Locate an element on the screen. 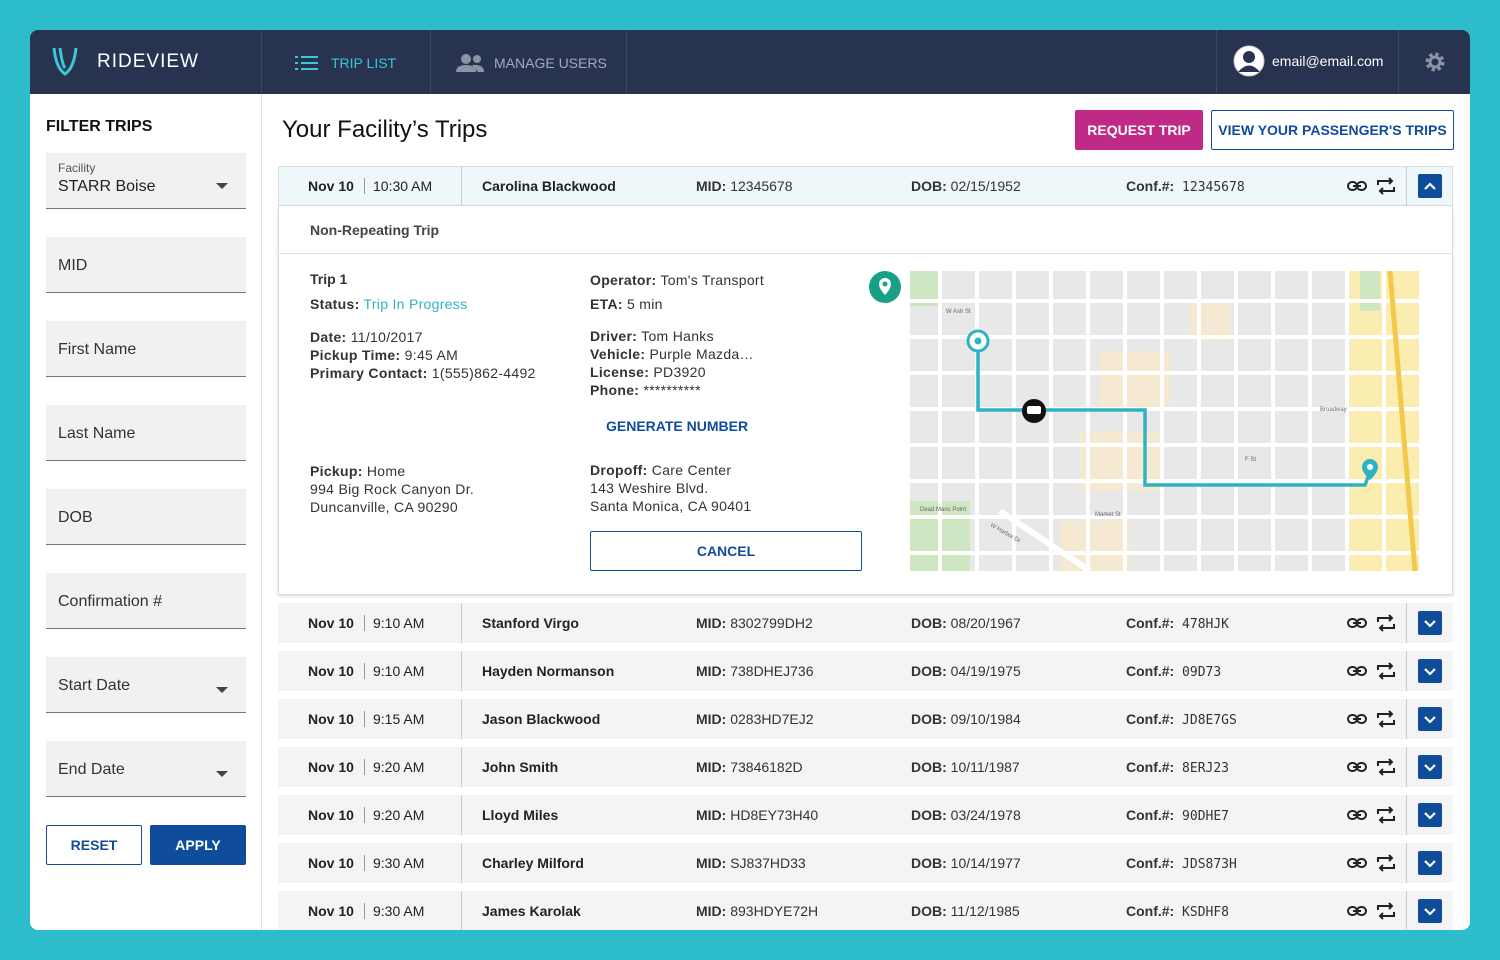  field-pair: Conf.#: 8ERJ23 is located at coordinates (1177, 767).